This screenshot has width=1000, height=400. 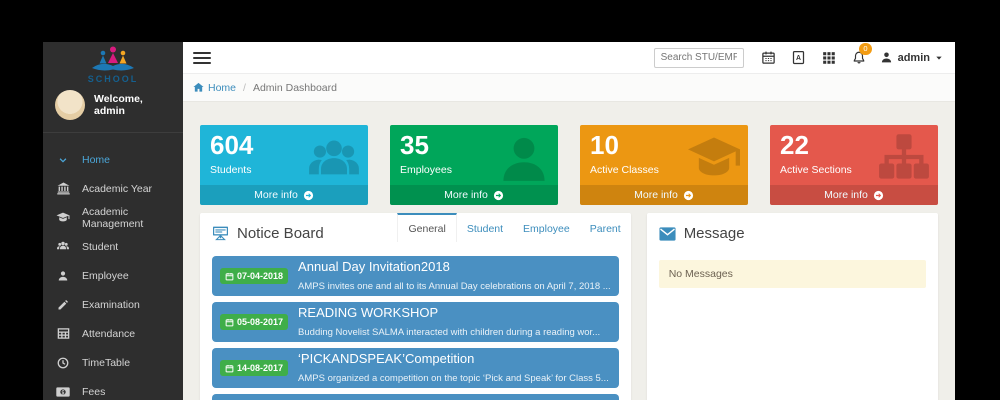 I want to click on message-panel: Message No Messages, so click(x=792, y=306).